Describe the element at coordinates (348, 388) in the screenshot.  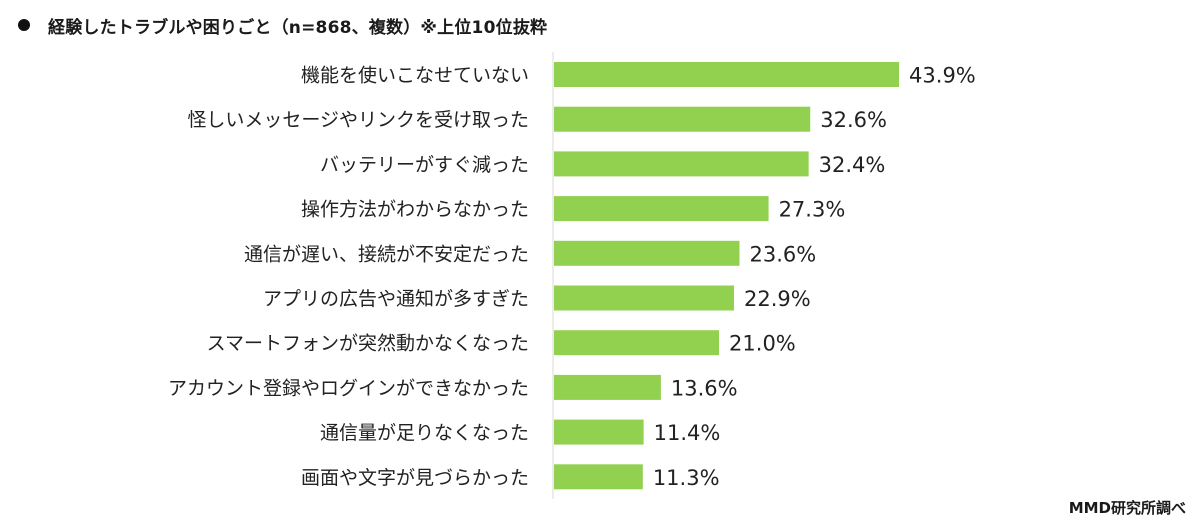
I see `category-label: アカウント登録やログインができなかった` at that location.